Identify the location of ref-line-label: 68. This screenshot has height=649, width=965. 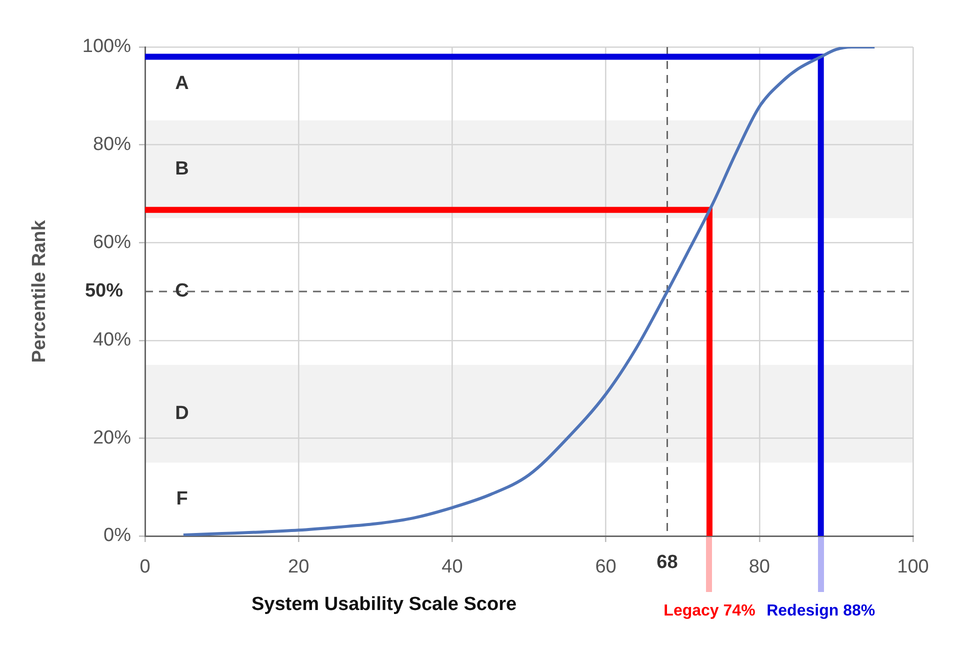
(667, 563).